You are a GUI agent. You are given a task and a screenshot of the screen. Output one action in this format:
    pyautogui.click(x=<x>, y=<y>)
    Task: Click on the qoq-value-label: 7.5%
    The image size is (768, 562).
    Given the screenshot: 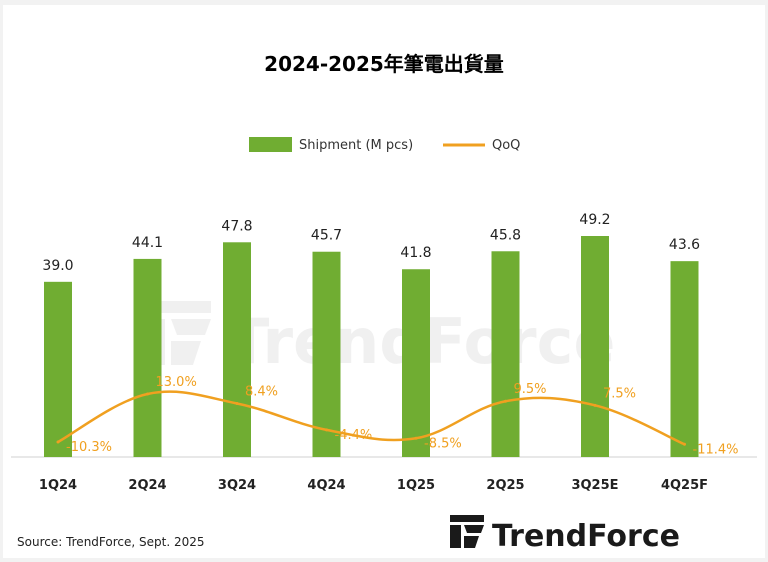 What is the action you would take?
    pyautogui.click(x=619, y=393)
    